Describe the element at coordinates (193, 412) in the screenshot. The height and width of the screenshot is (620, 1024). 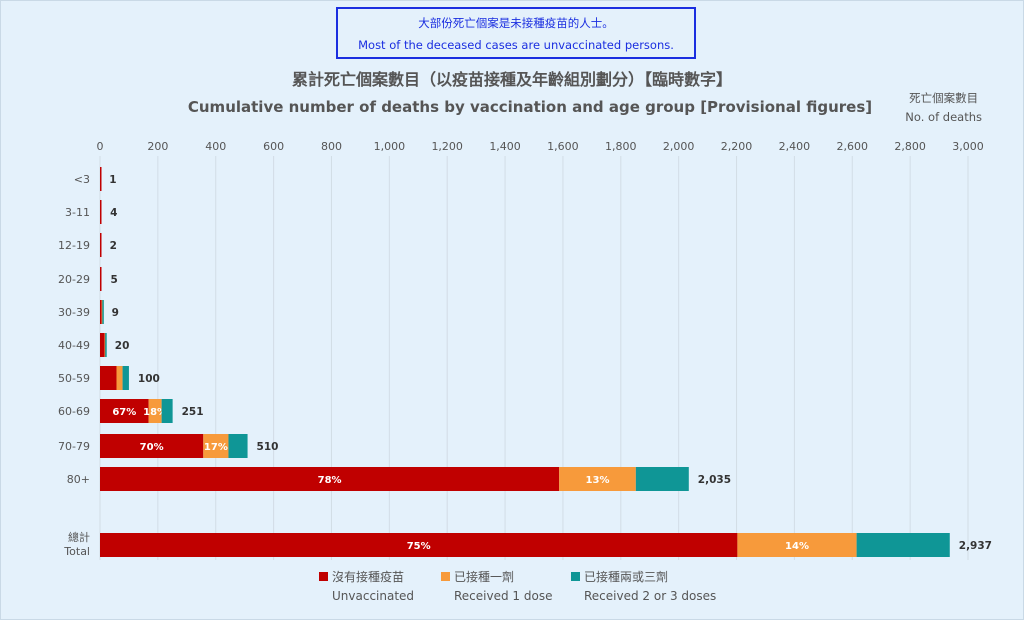
I see `bar-total-label: 251` at that location.